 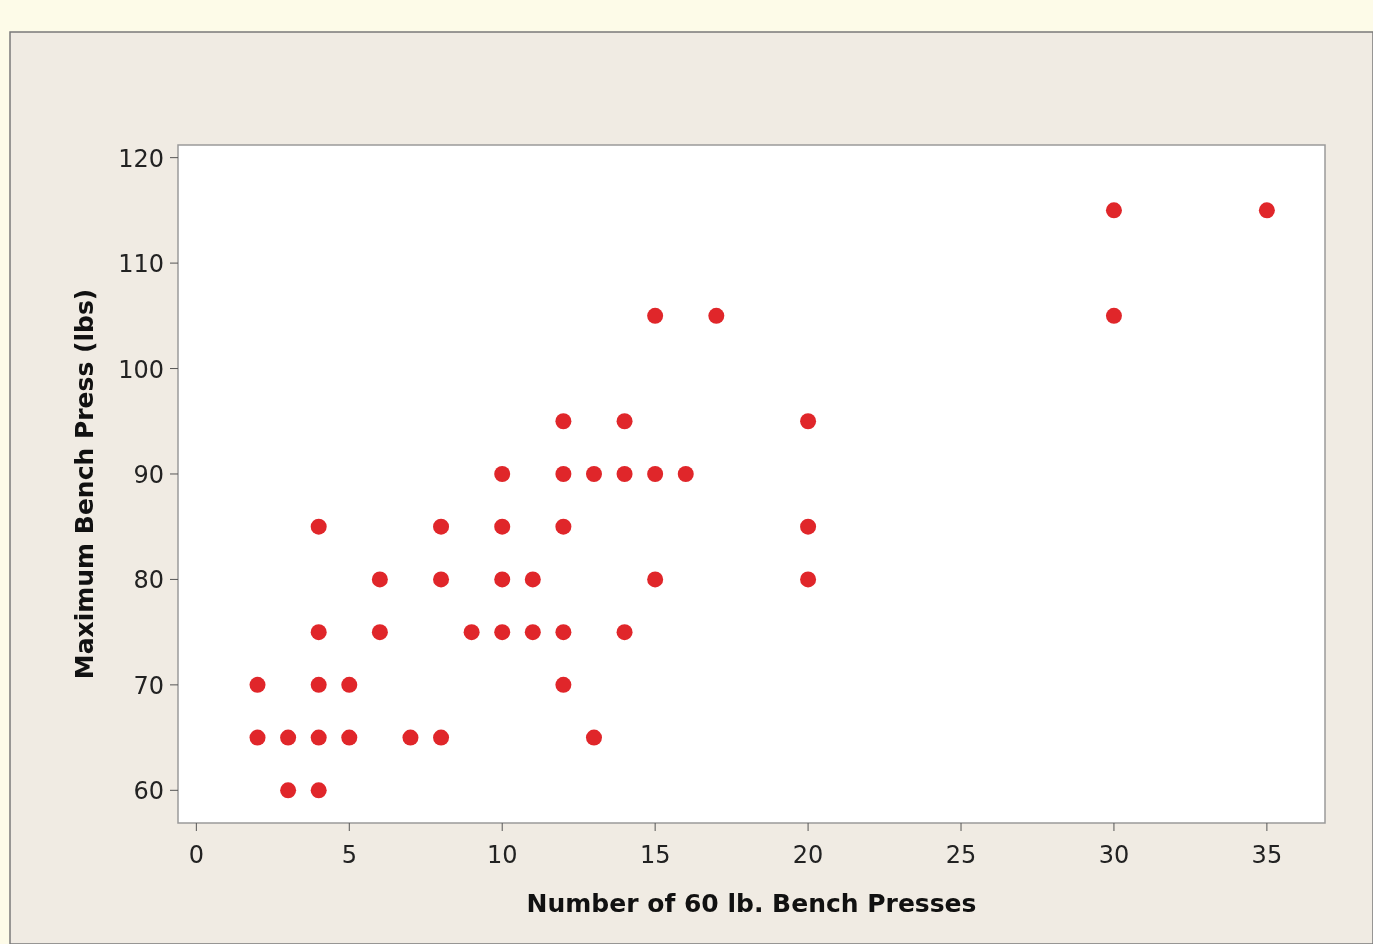 What do you see at coordinates (349, 855) in the screenshot?
I see `x-tick-label: 5` at bounding box center [349, 855].